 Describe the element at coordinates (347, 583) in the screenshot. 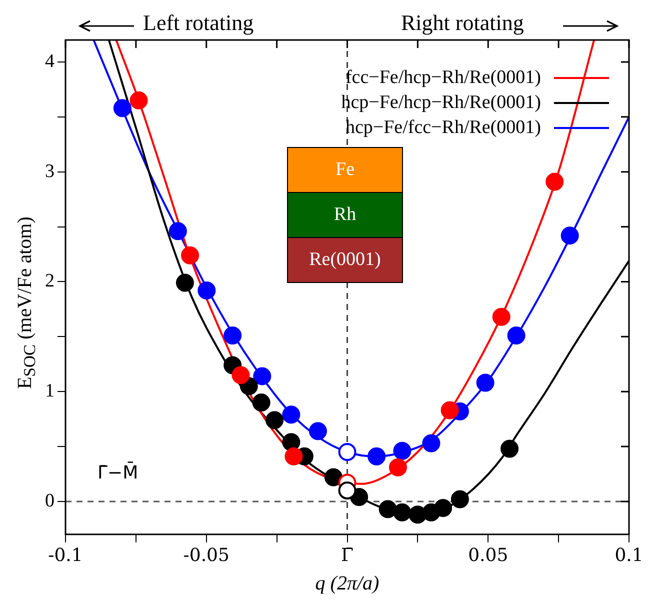

I see `x-axis-title: q (2π/a)` at that location.